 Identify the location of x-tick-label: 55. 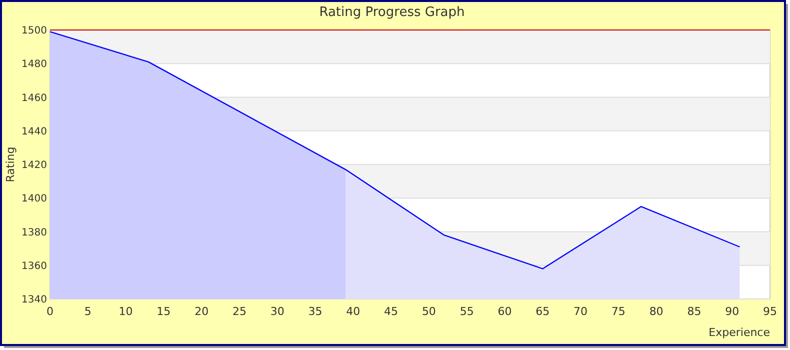
(467, 311).